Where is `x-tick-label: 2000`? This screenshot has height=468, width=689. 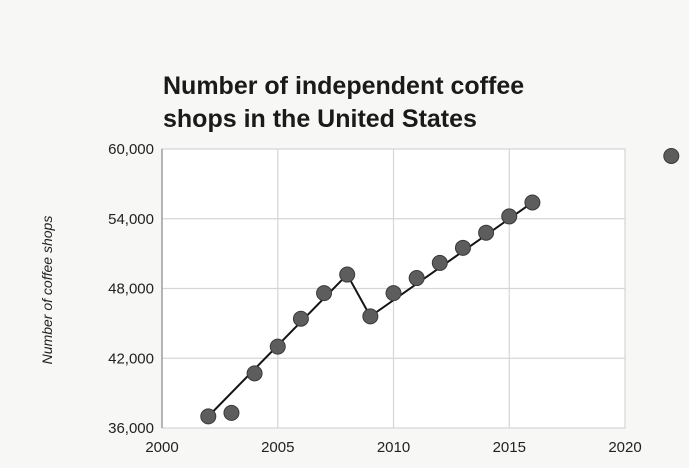
x-tick-label: 2000 is located at coordinates (161, 447).